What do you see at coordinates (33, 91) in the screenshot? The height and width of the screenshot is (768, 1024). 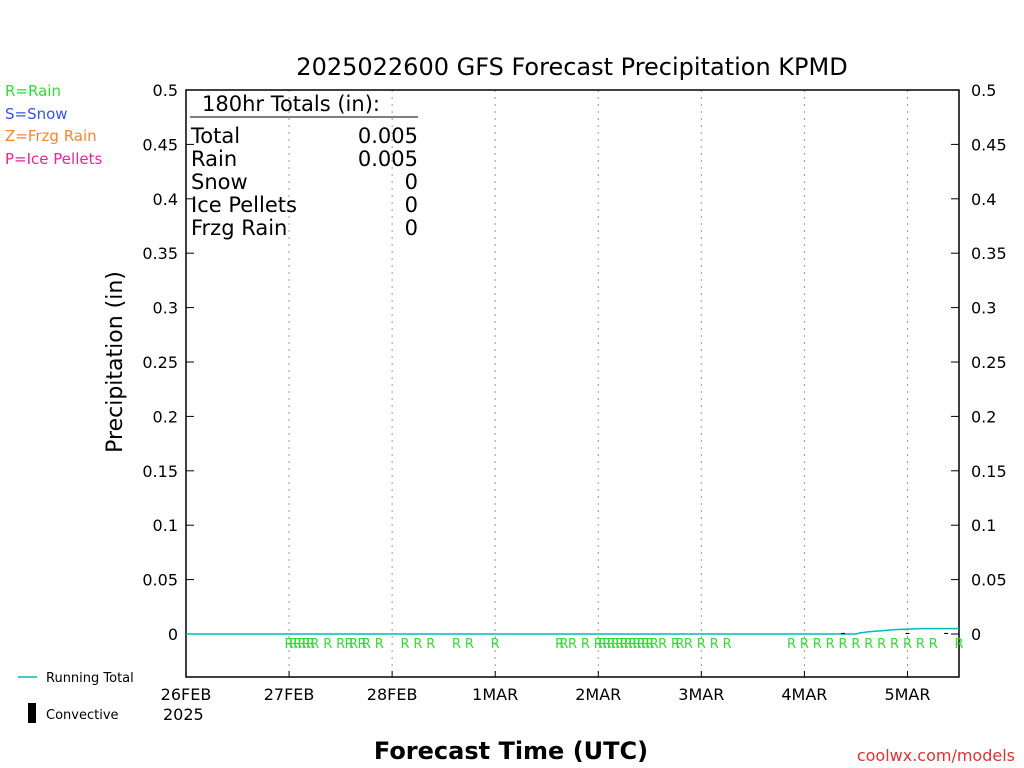 I see `legend-rain: R=Rain` at bounding box center [33, 91].